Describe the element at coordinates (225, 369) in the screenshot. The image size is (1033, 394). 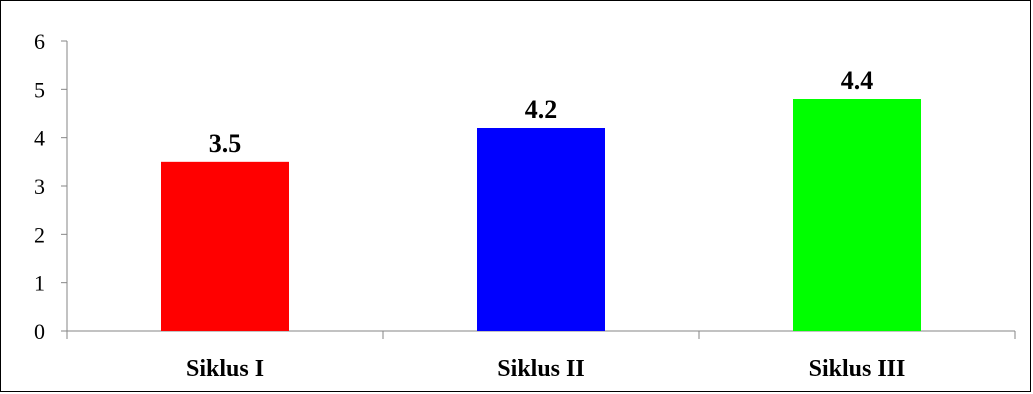
I see `category-label-1: Siklus I` at that location.